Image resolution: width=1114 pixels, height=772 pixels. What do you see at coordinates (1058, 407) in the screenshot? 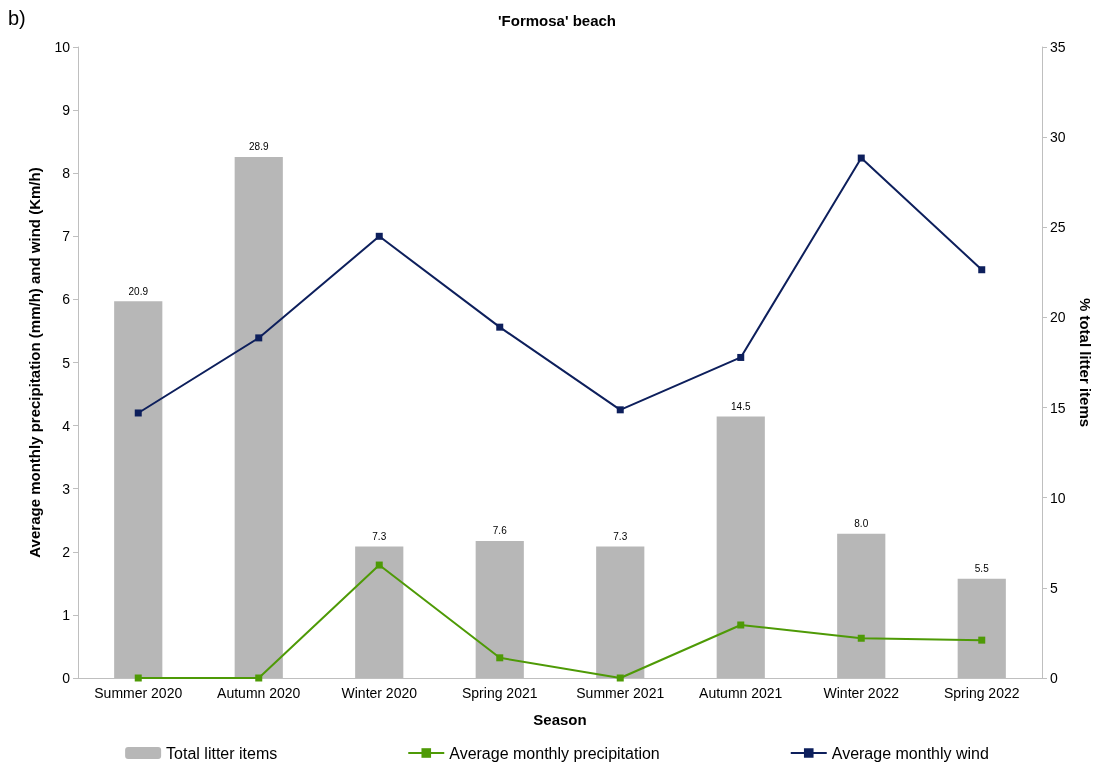
I see `y2-tick-label: 15` at bounding box center [1058, 407].